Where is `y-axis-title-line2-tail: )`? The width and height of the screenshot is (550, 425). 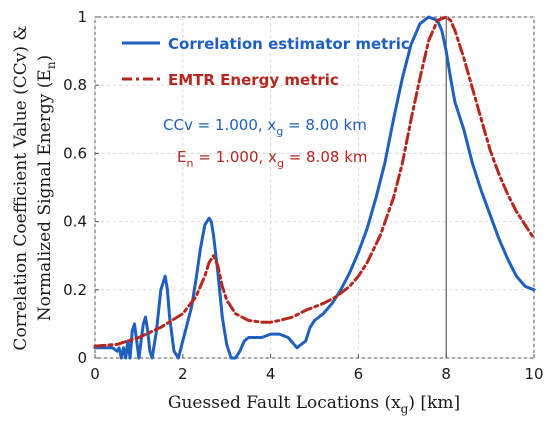 y-axis-title-line2-tail: ) is located at coordinates (45, 58).